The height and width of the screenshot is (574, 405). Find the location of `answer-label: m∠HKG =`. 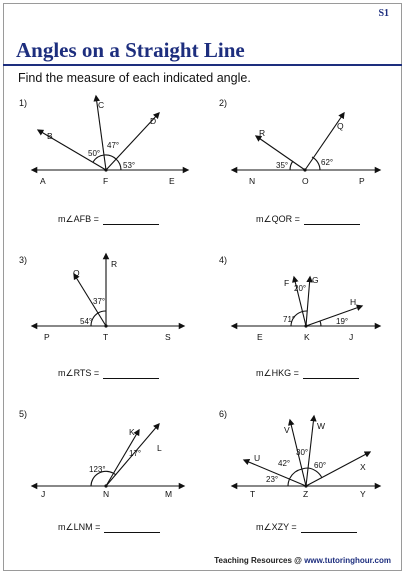

answer-label: m∠HKG = is located at coordinates (277, 373).